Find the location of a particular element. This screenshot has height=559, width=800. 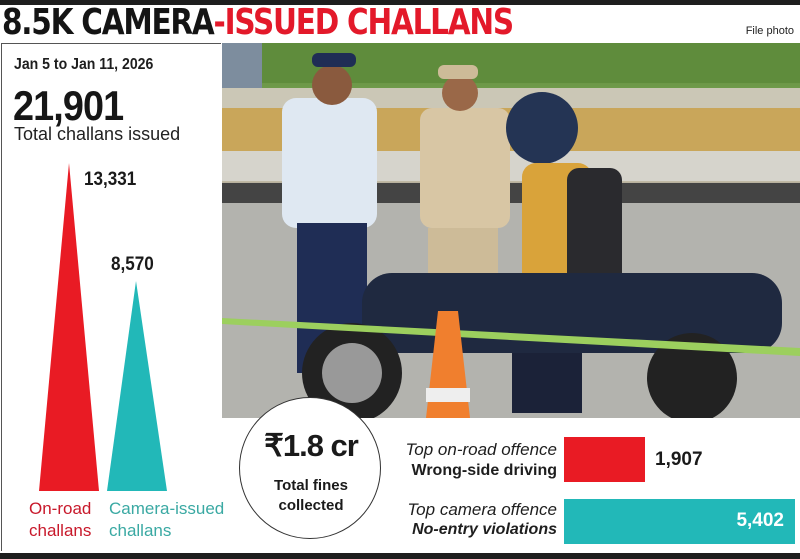

camera-label-line1: Camera-issued is located at coordinates (167, 508).